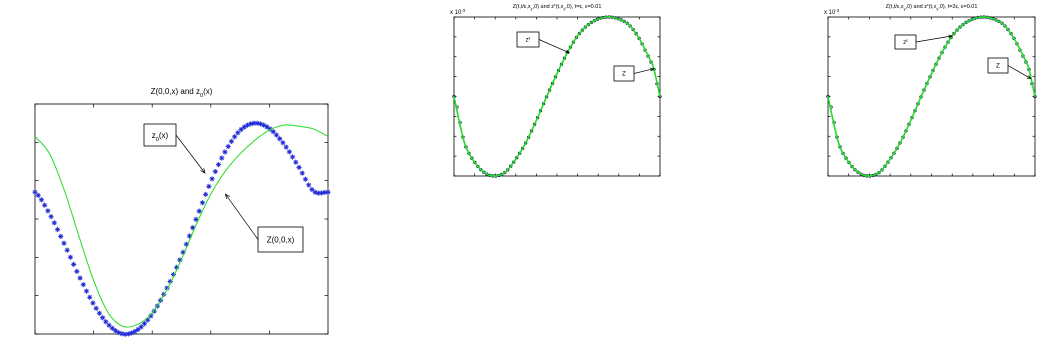 The height and width of the screenshot is (352, 1042). What do you see at coordinates (280, 239) in the screenshot?
I see `annotation-box` at bounding box center [280, 239].